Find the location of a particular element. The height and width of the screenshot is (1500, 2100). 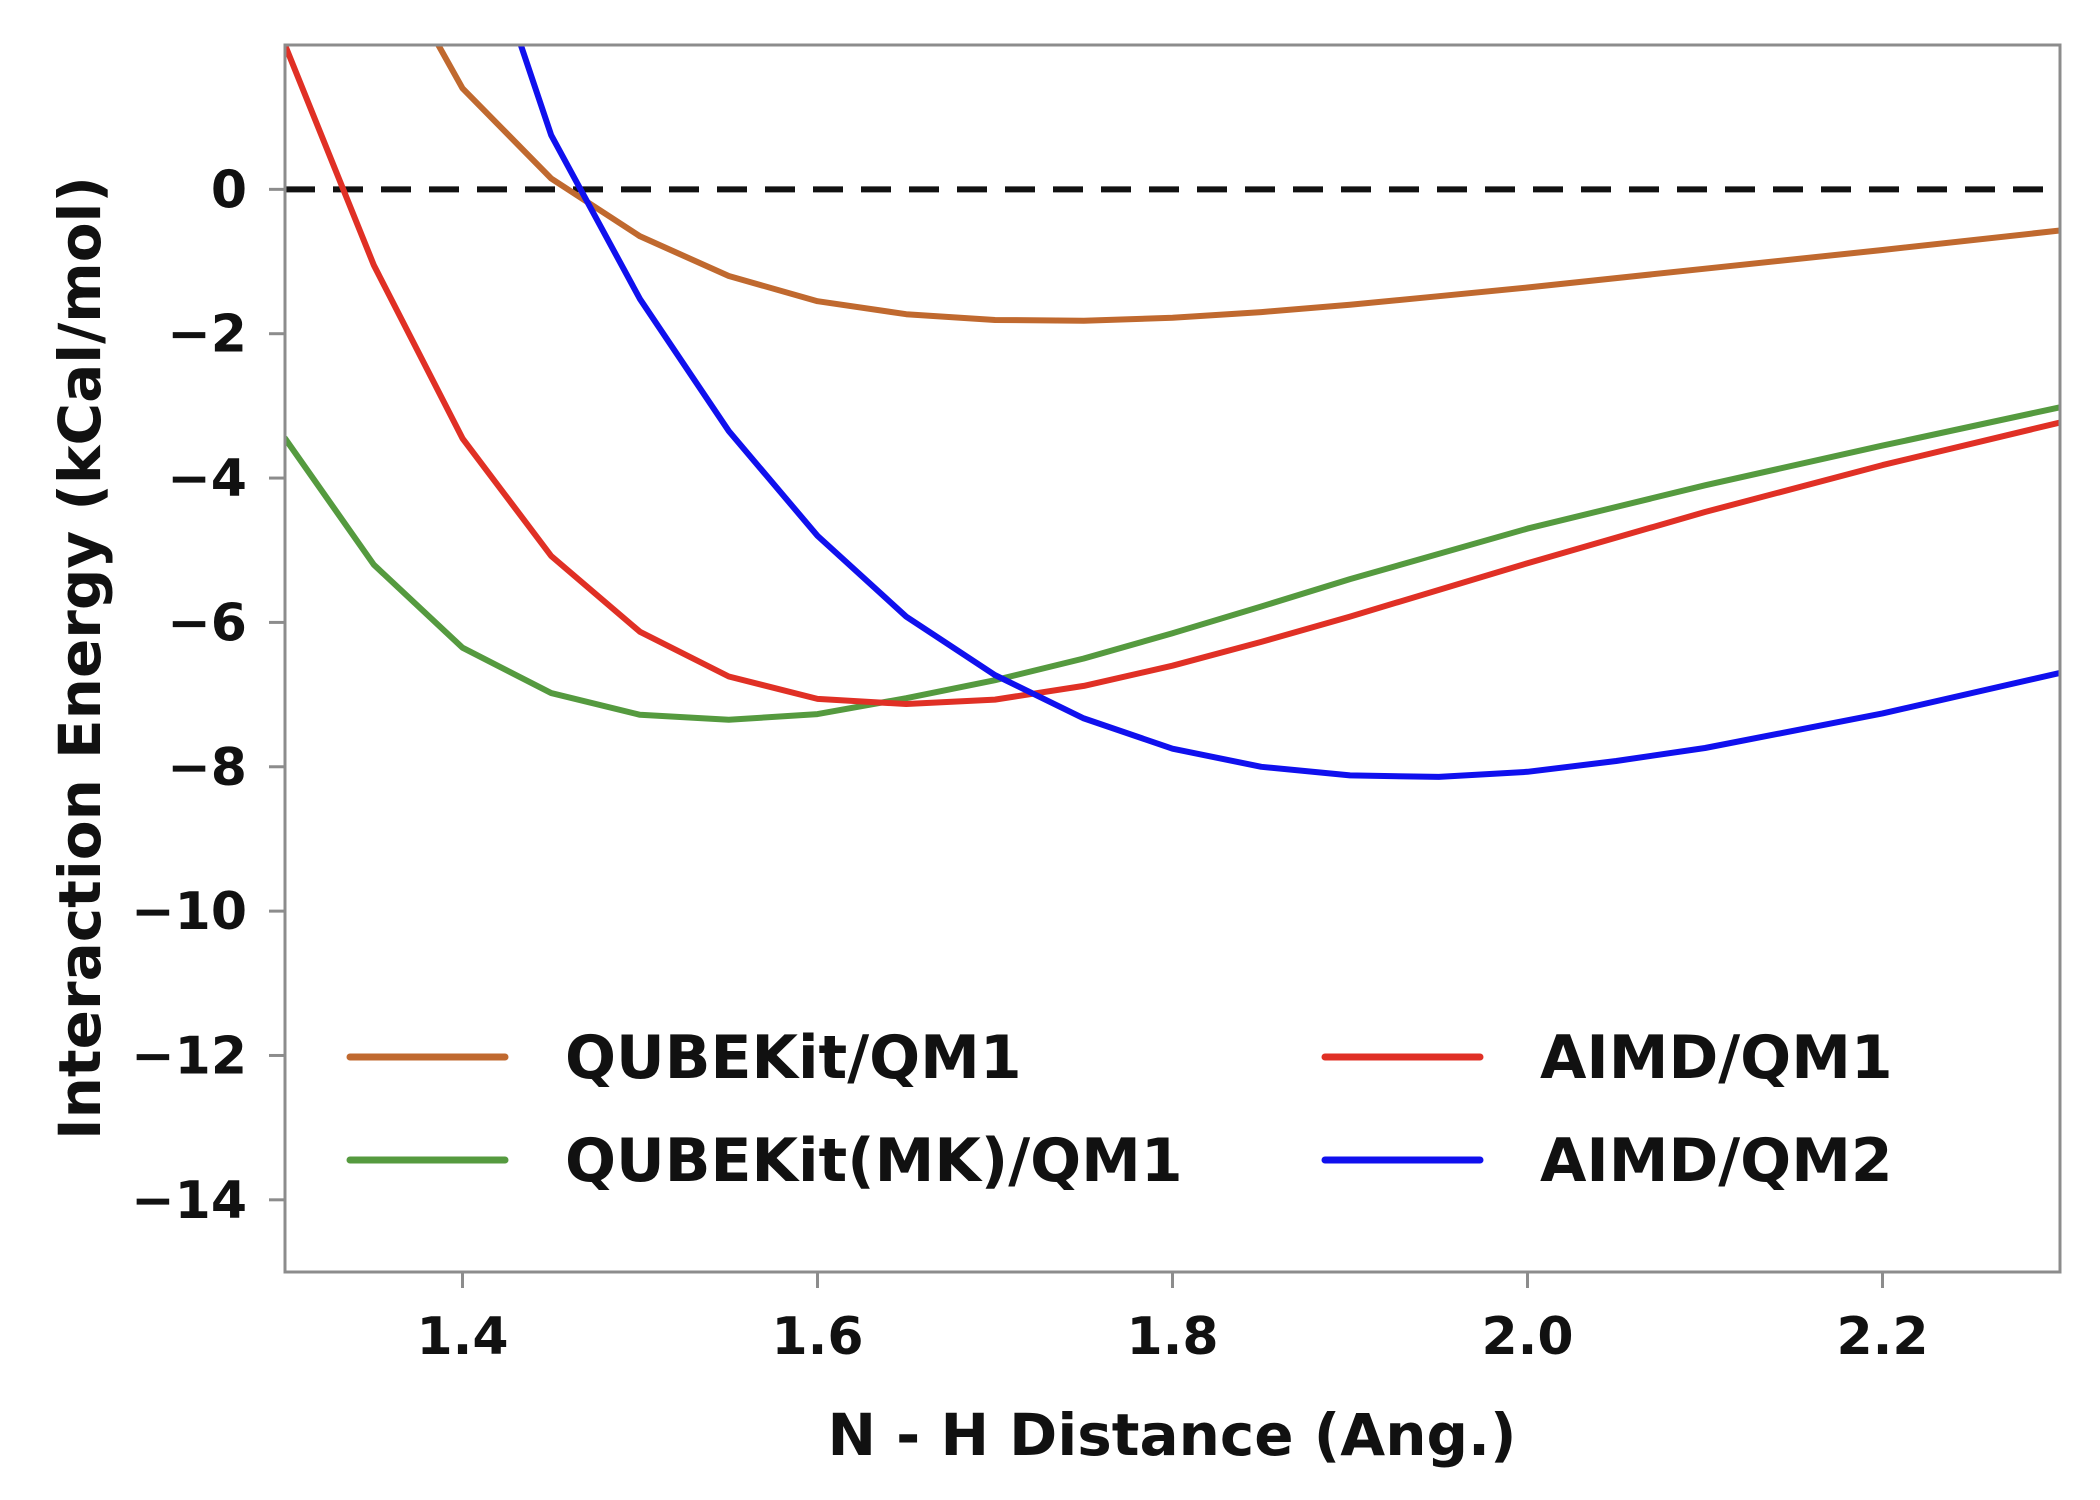

y-tick-label: −4 is located at coordinates (207, 479).